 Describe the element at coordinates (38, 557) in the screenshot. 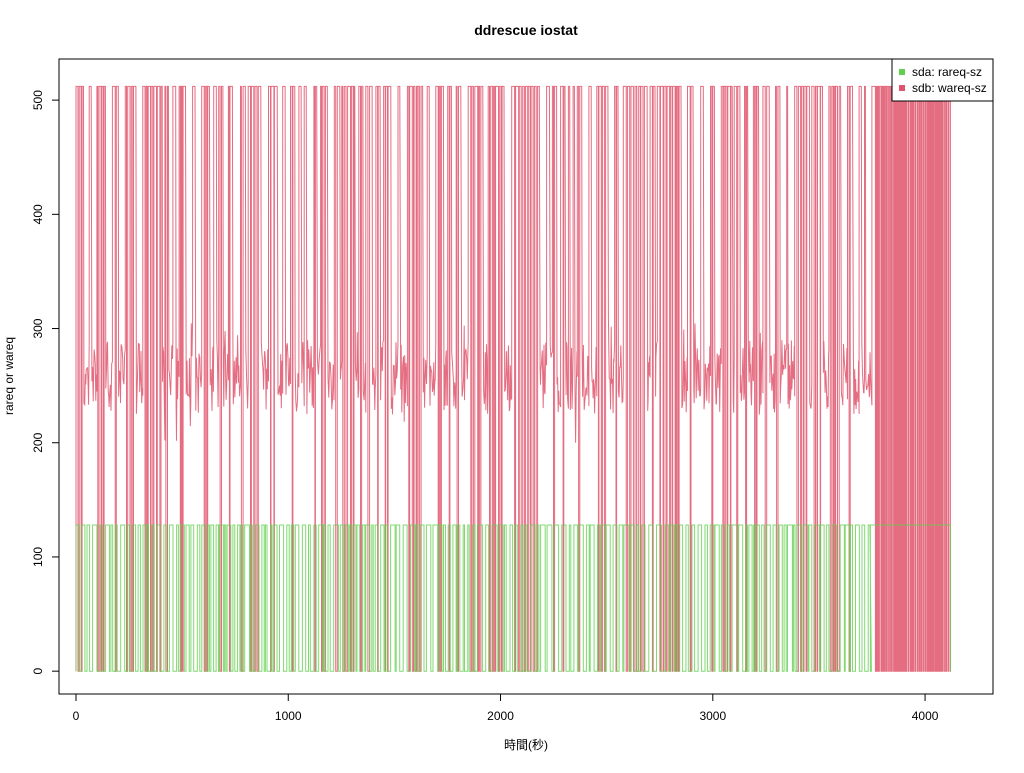

I see `y-tick-label: 100` at that location.